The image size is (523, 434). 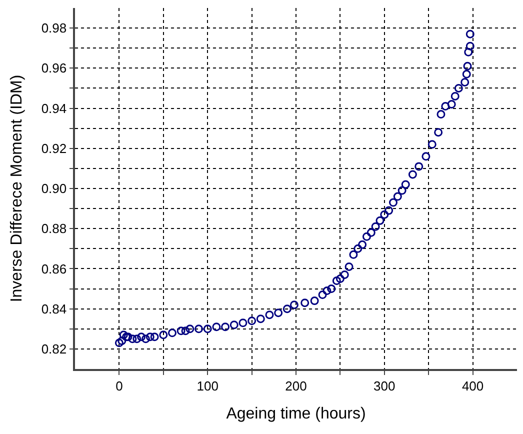 What do you see at coordinates (54, 108) in the screenshot?
I see `y-tick-label: 0.94` at bounding box center [54, 108].